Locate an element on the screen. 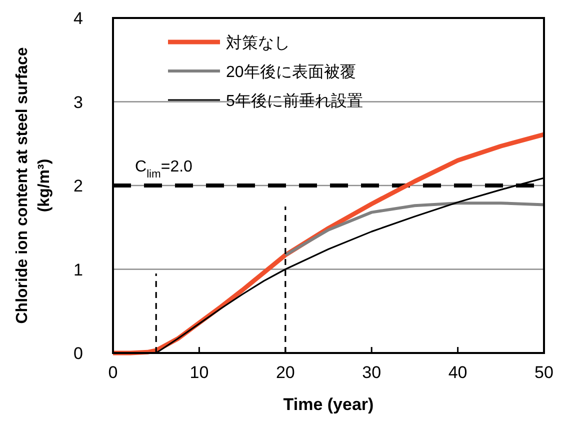  x-tick-label: 30 is located at coordinates (372, 372).